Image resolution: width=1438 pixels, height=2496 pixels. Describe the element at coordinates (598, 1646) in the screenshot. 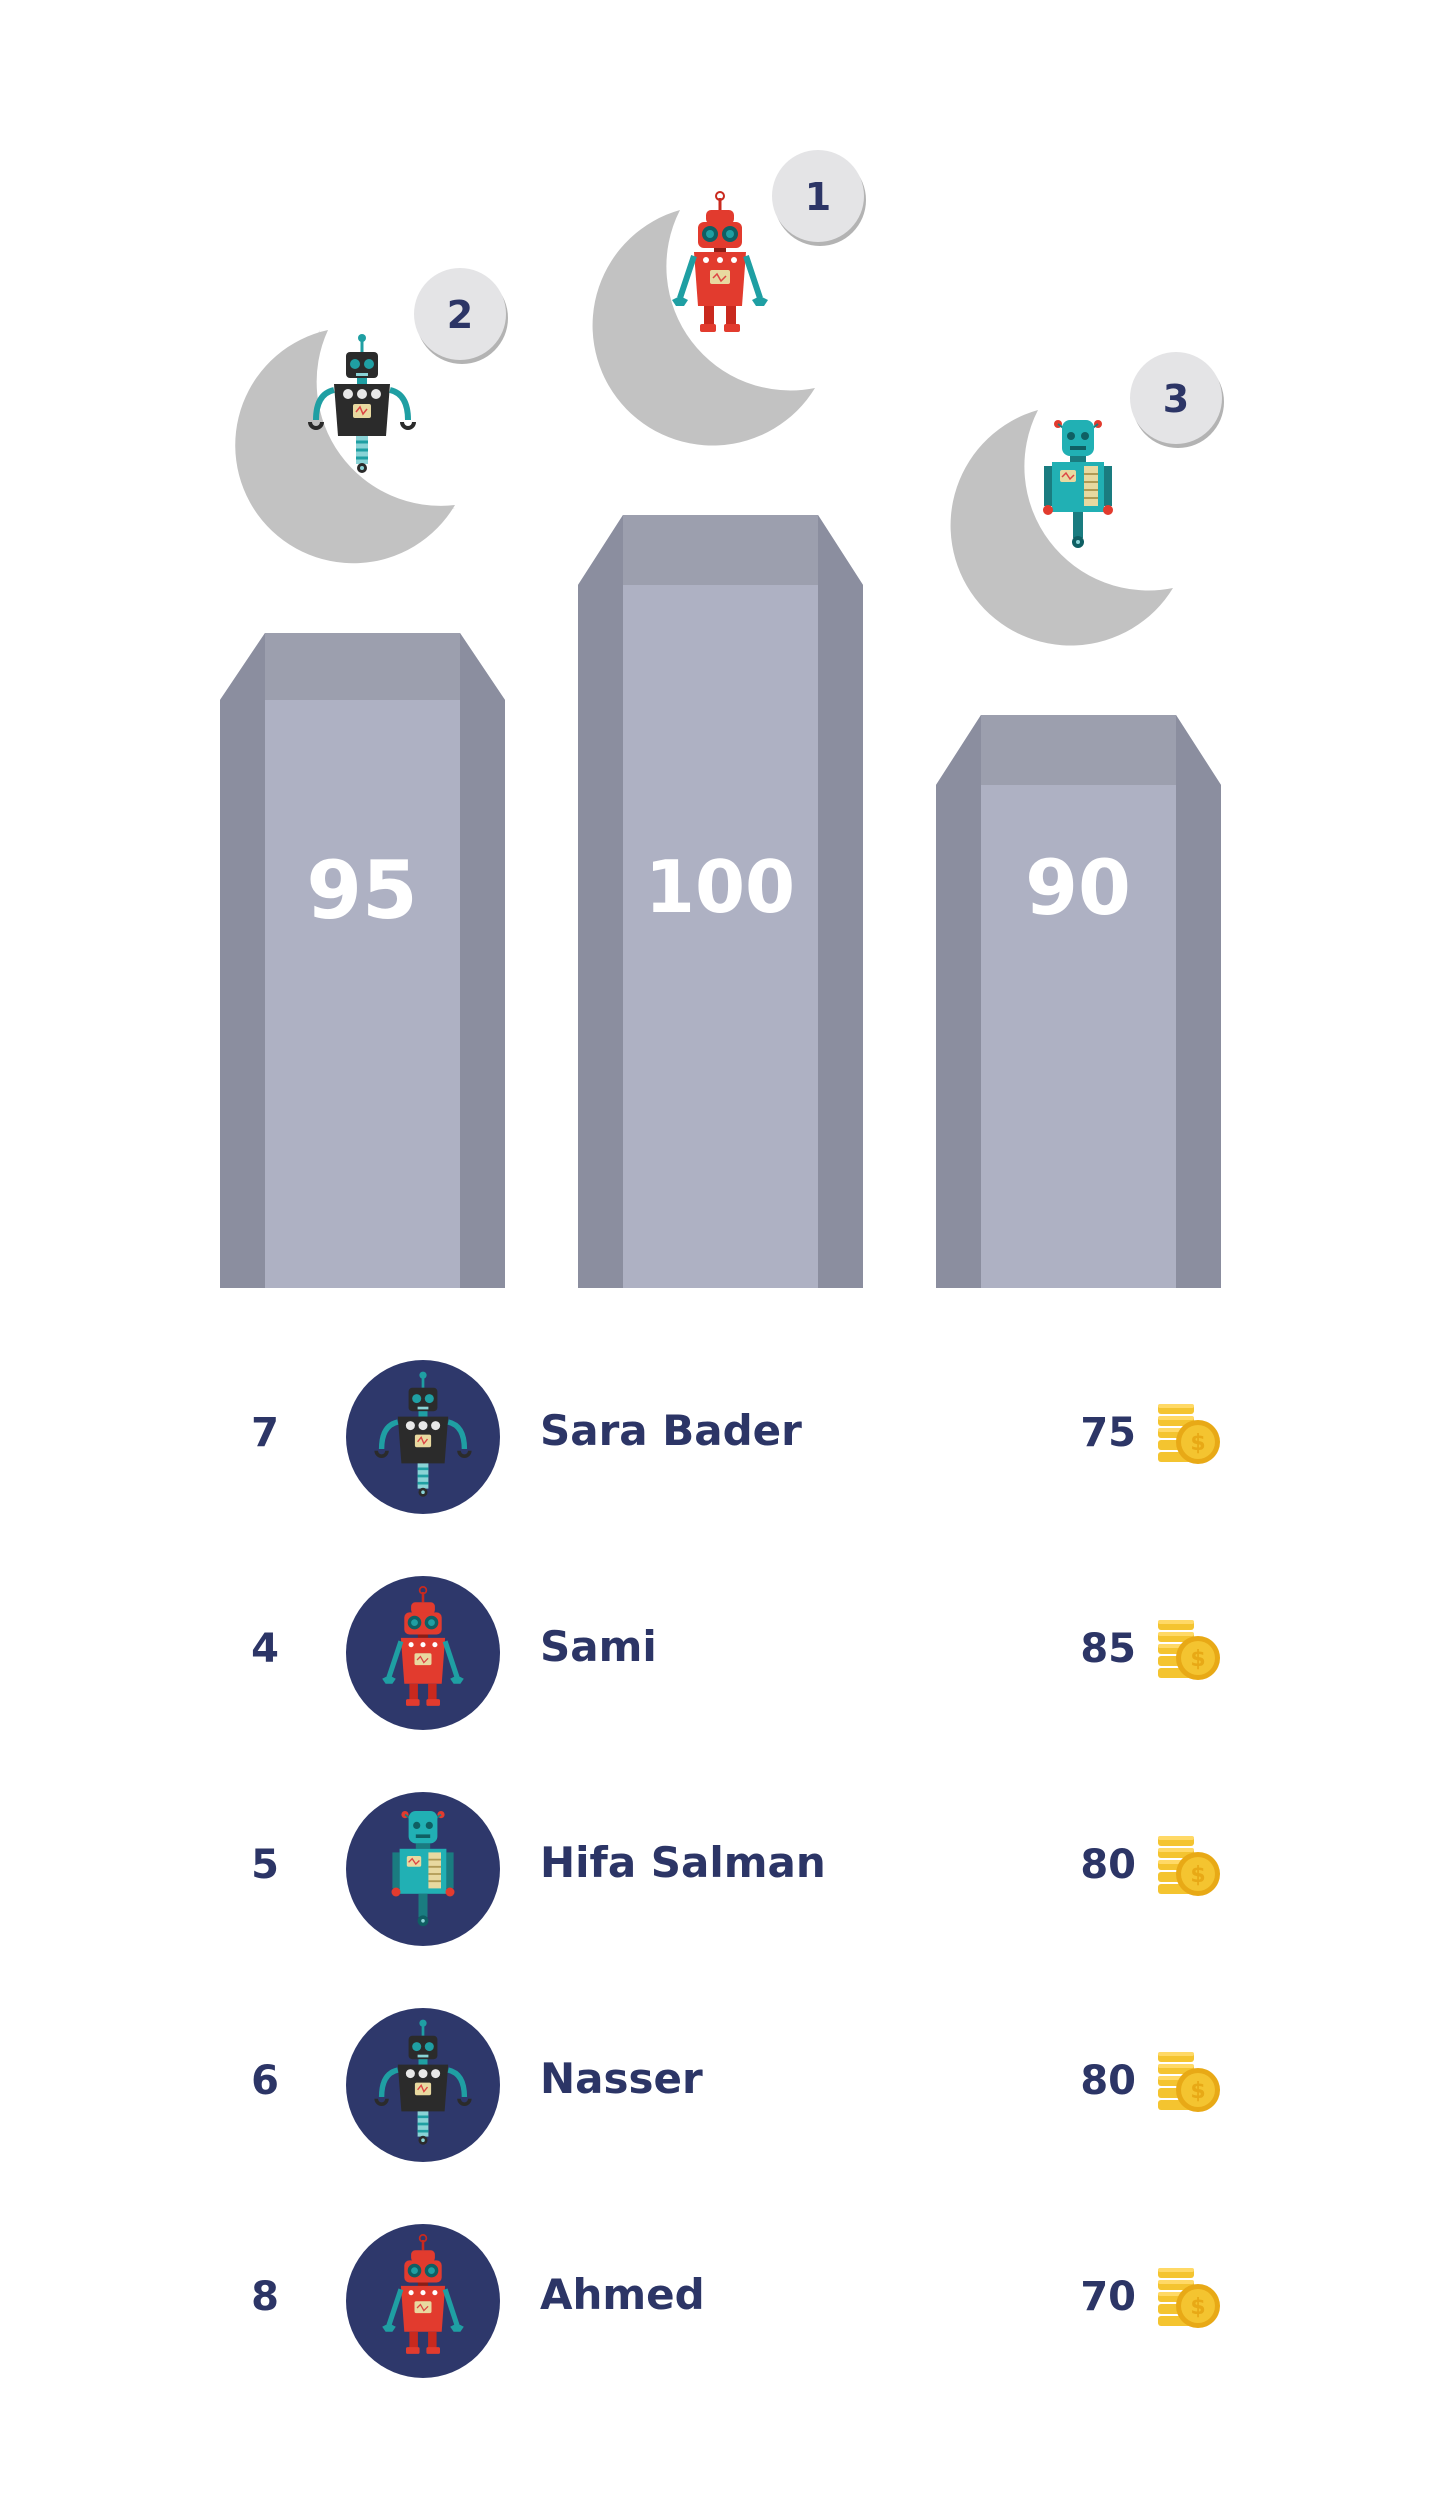

I see `player-name: Sami` at that location.